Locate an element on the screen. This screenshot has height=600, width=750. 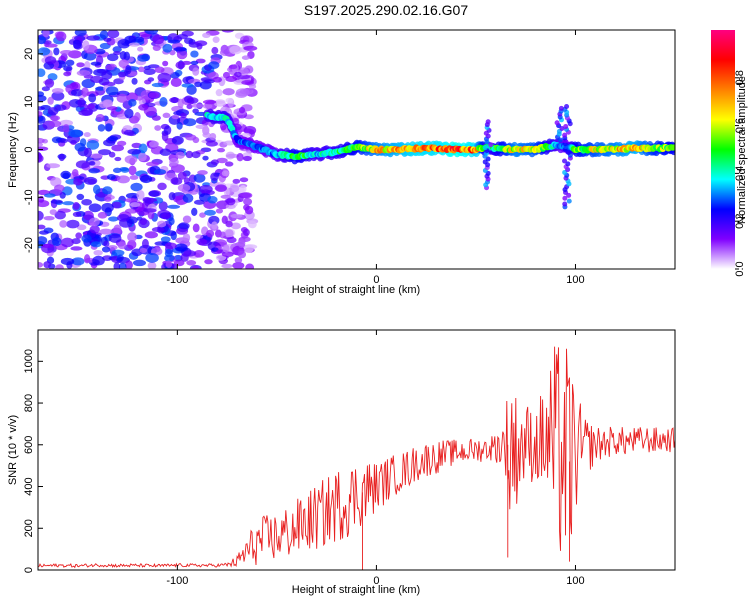
snr-y-tick-label: 1000 is located at coordinates (29, 361).